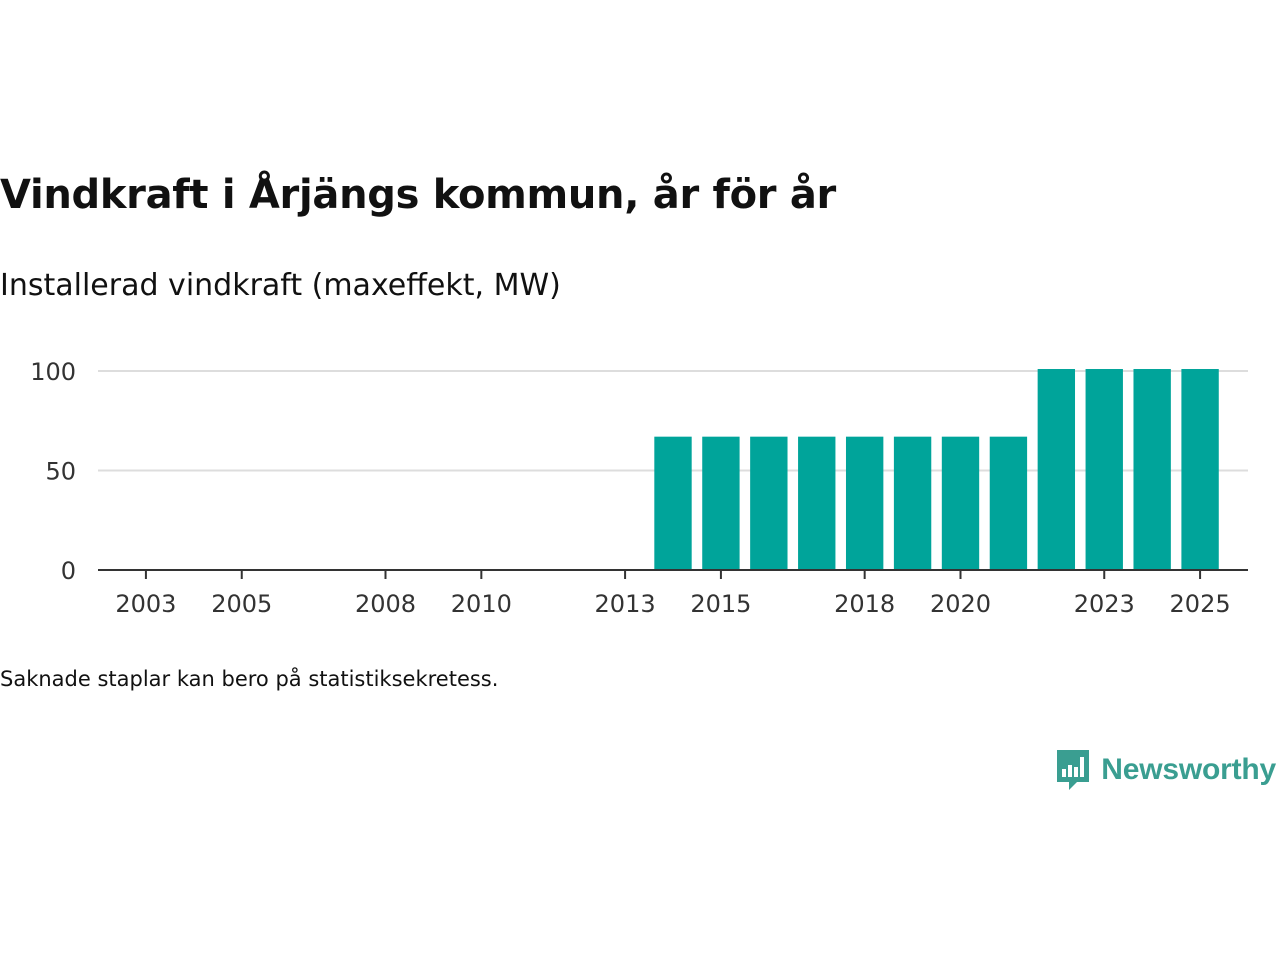 This screenshot has width=1280, height=960. What do you see at coordinates (418, 195) in the screenshot?
I see `chart-title: Vindkraft i Årjängs kommun, år för år` at bounding box center [418, 195].